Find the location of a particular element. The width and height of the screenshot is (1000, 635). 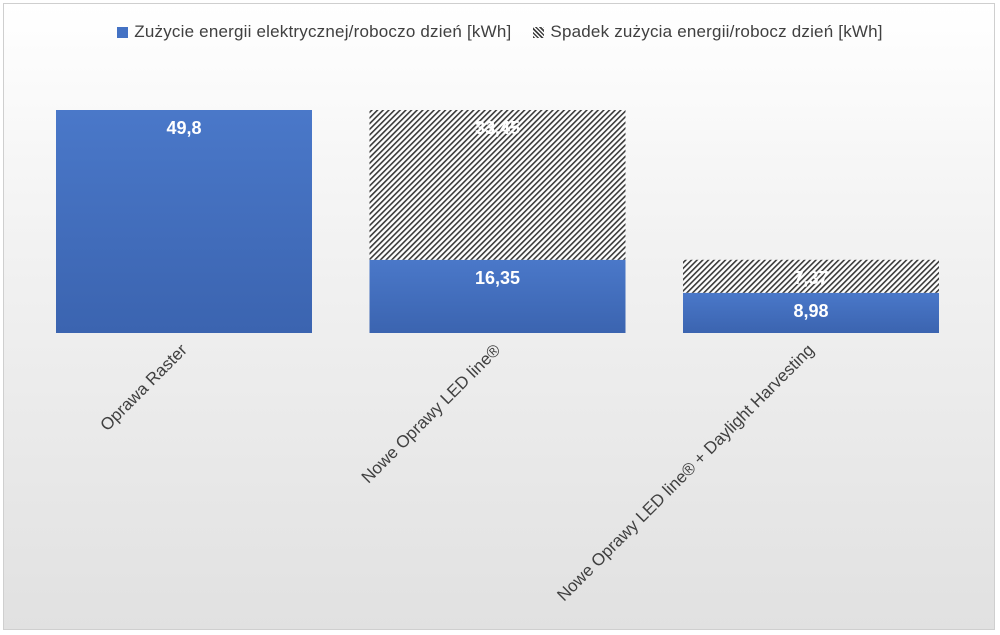

legend-swatch-reduction is located at coordinates (539, 32).